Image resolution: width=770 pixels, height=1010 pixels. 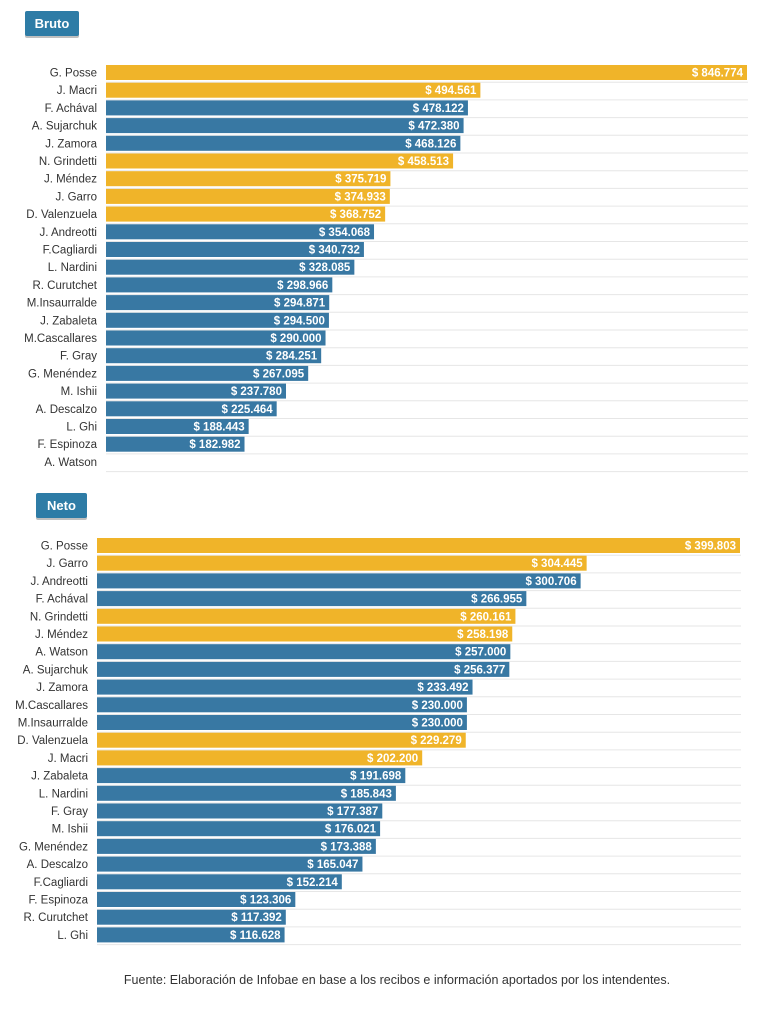 What do you see at coordinates (313, 883) in the screenshot?
I see `value-label: $ 152.214` at bounding box center [313, 883].